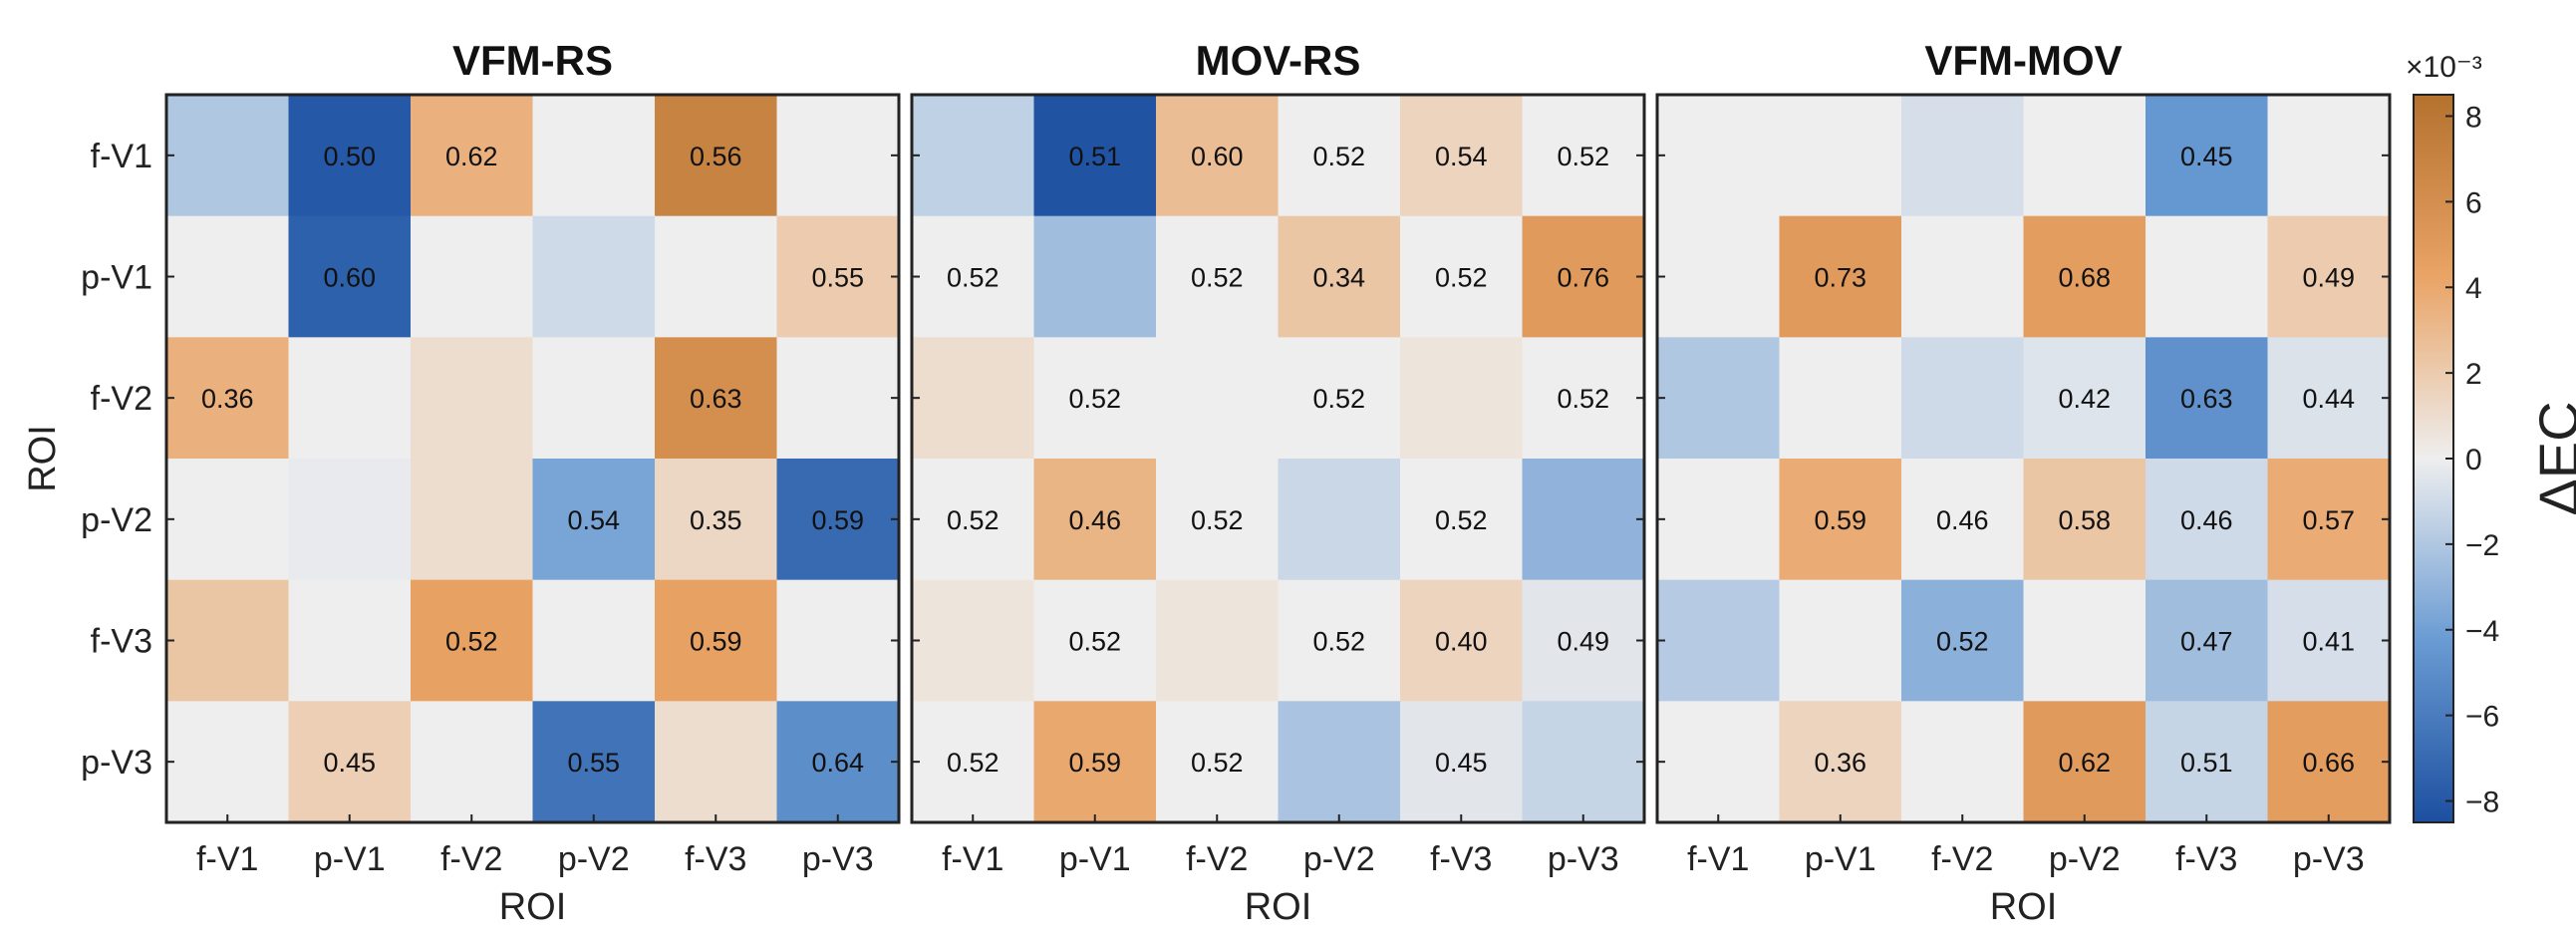 The image size is (2576, 948). I want to click on cell-value-label: 0.36, so click(1840, 763).